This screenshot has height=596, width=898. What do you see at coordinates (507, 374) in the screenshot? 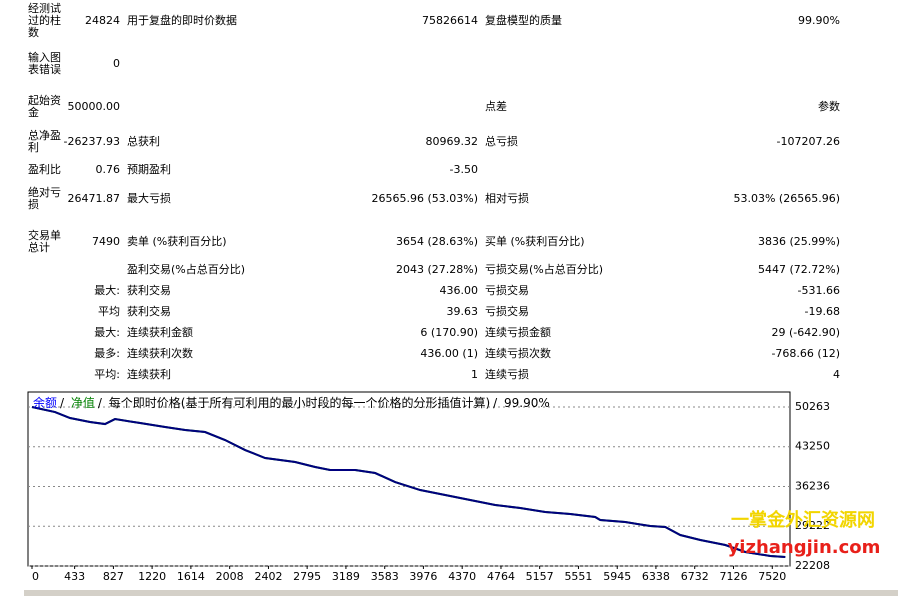
I see `label: 连续亏损` at bounding box center [507, 374].